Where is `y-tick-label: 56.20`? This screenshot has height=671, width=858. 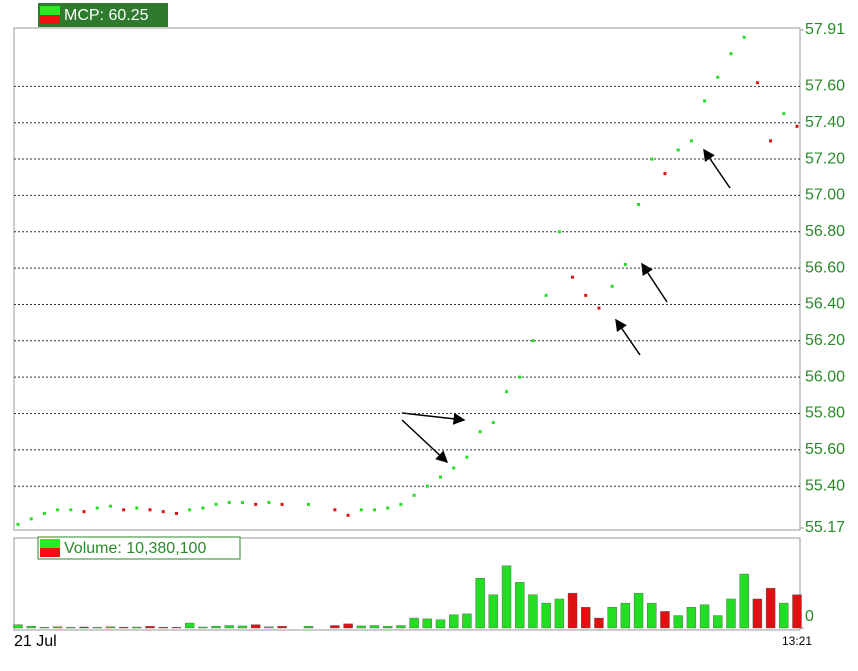 y-tick-label: 56.20 is located at coordinates (825, 340).